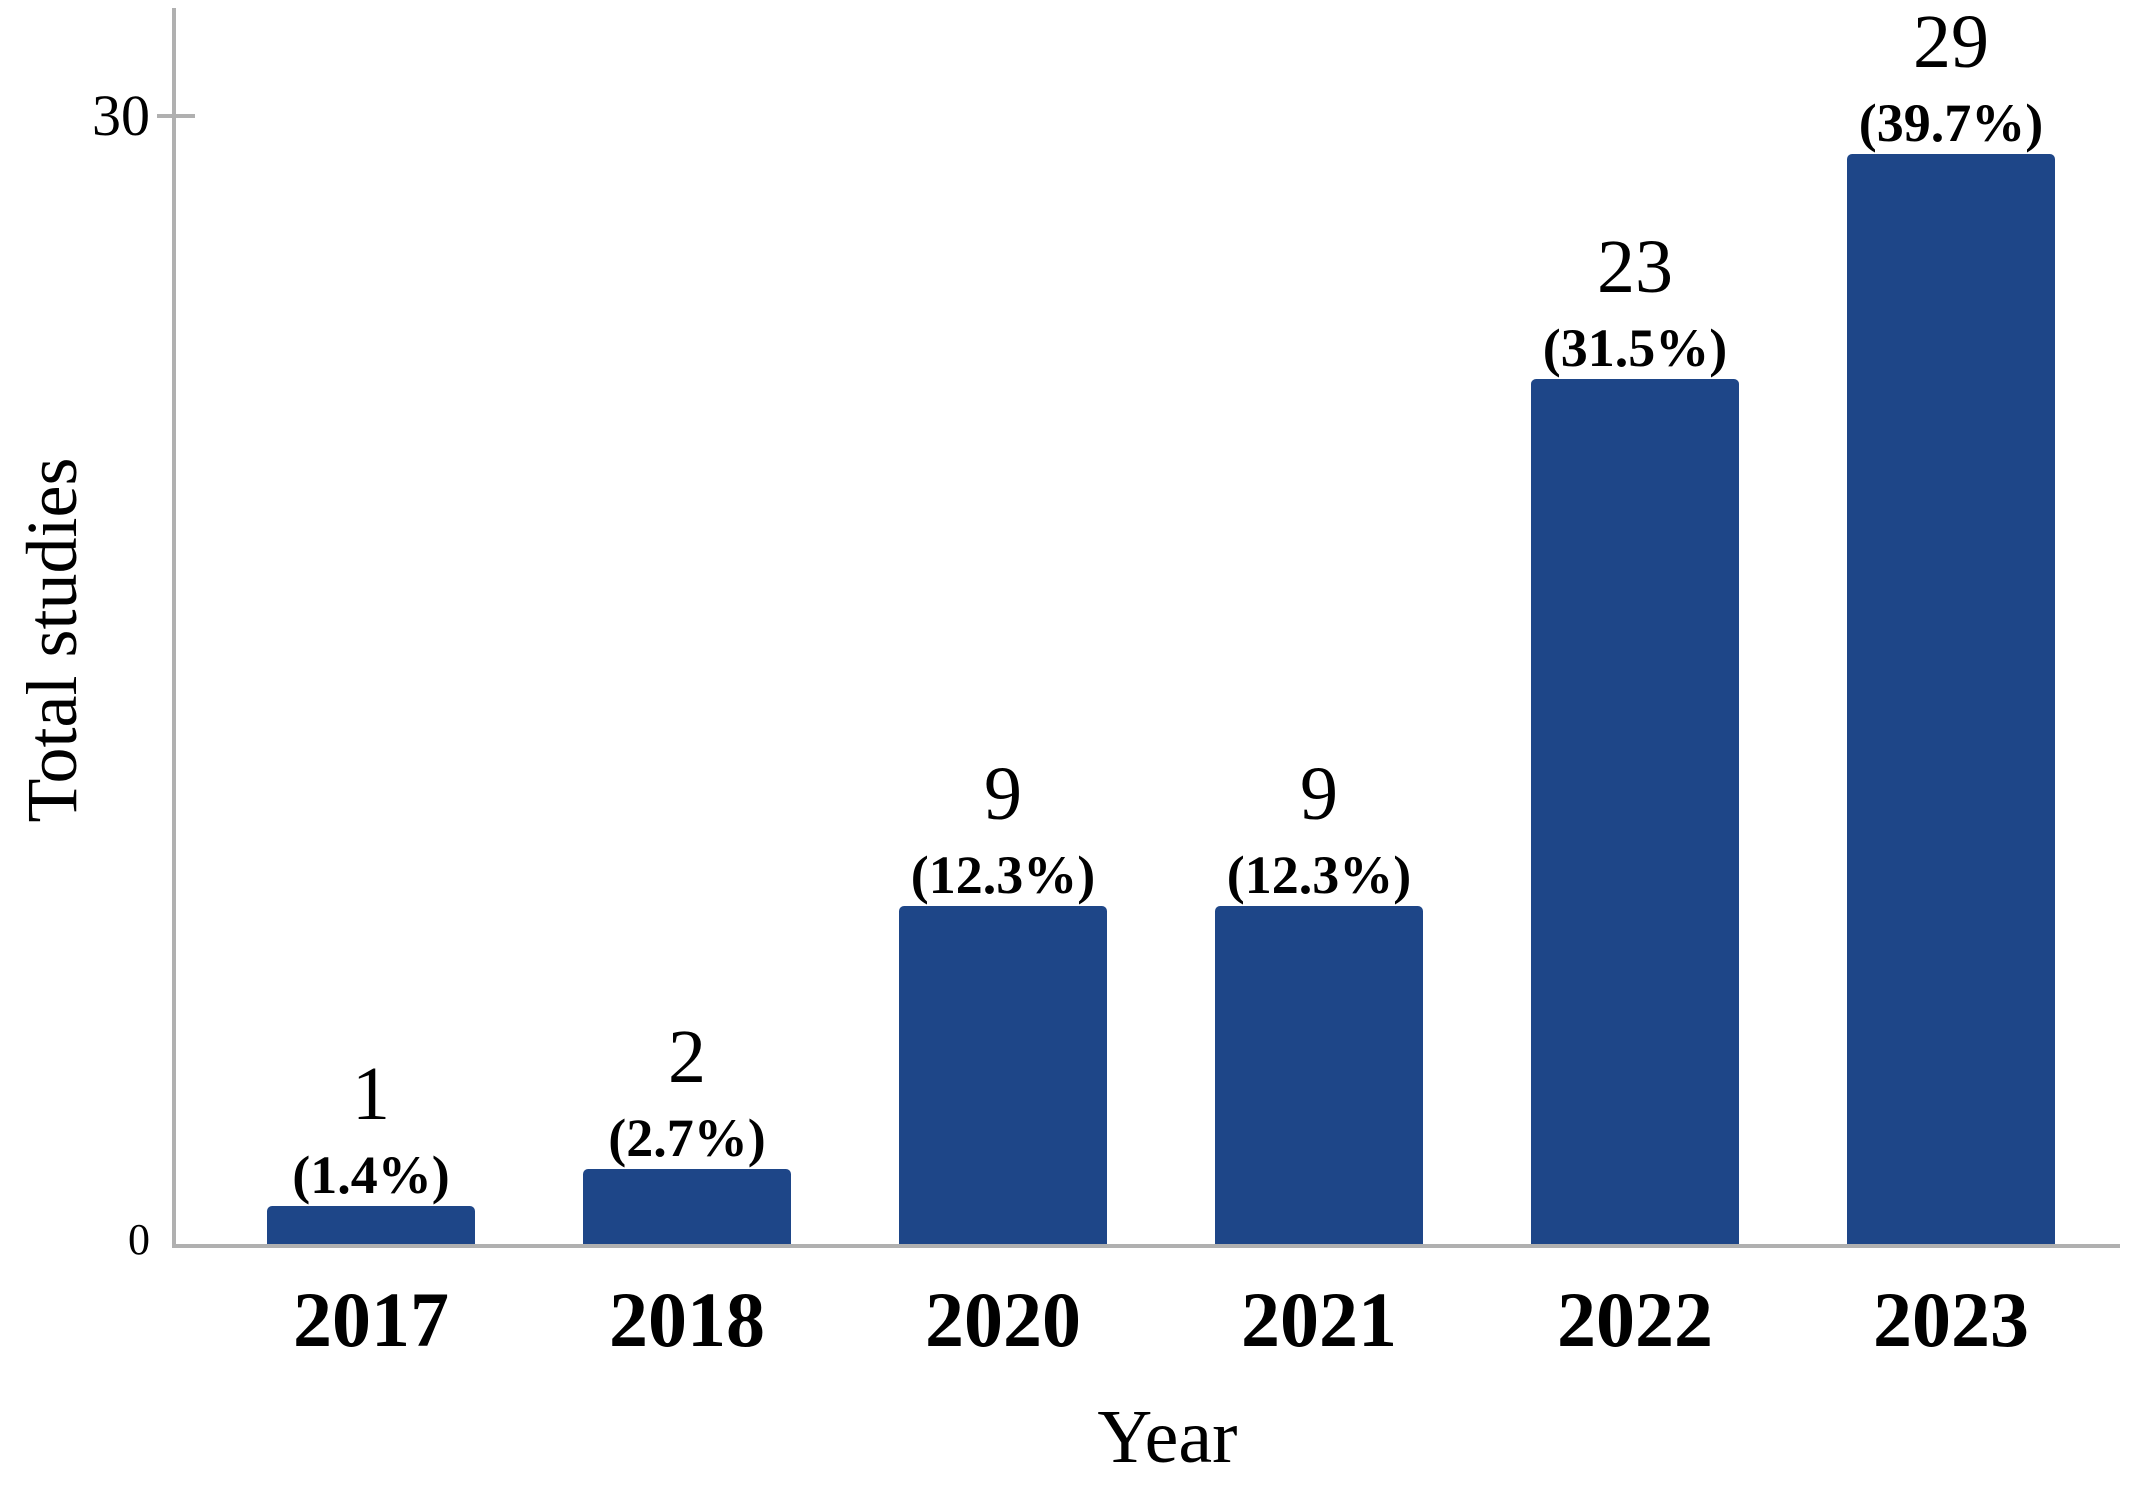 The height and width of the screenshot is (1498, 2136). Describe the element at coordinates (1319, 1074) in the screenshot. I see `bar-2021` at that location.